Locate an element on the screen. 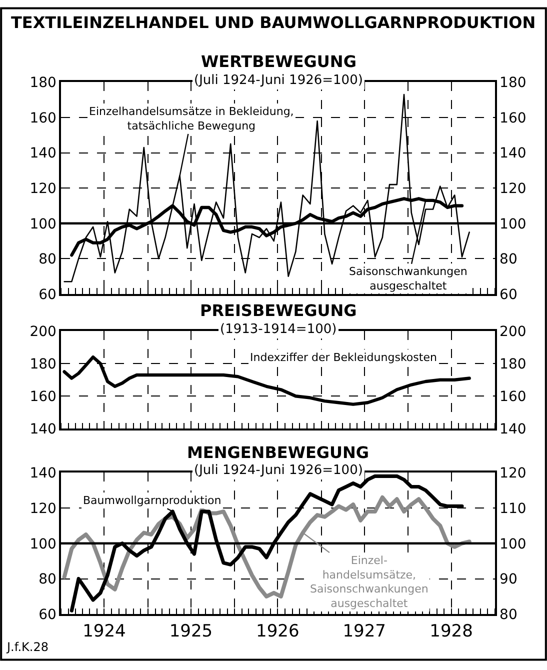  y2-tick-label: 110 is located at coordinates (513, 508).